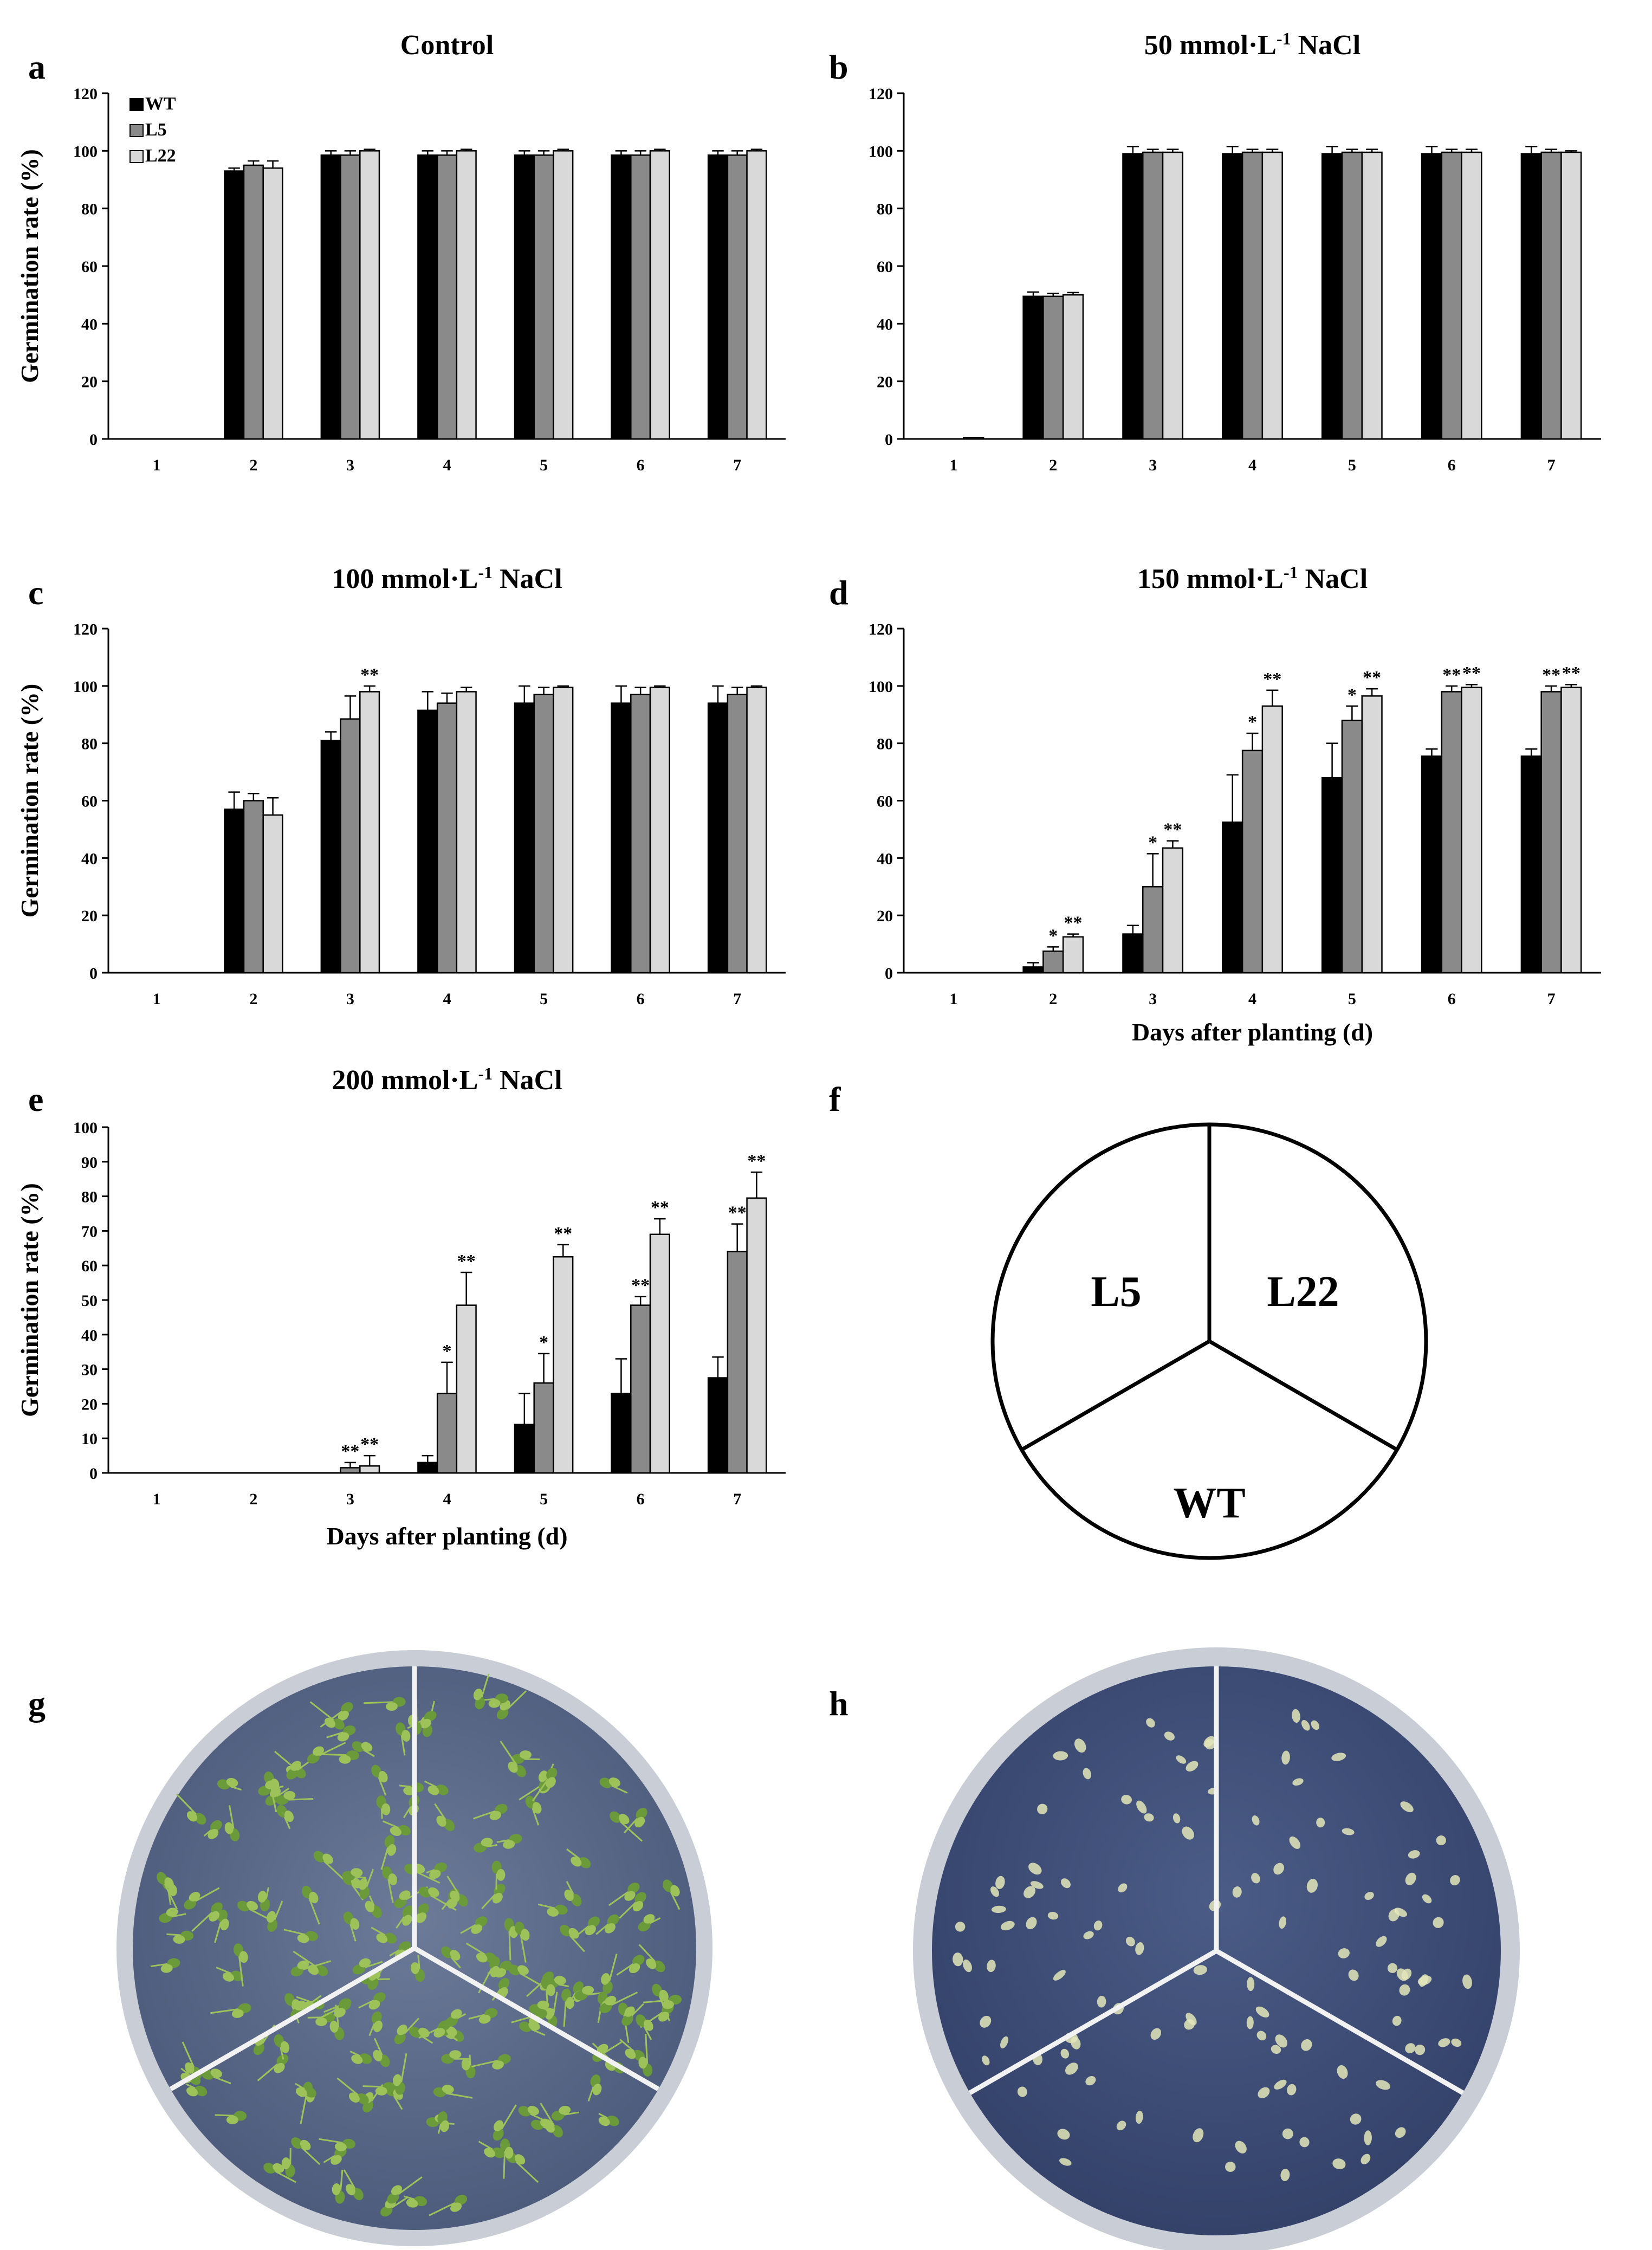 The height and width of the screenshot is (2250, 1652). What do you see at coordinates (1333, 579) in the screenshot?
I see `chart-d-title-suffix: NaCl` at bounding box center [1333, 579].